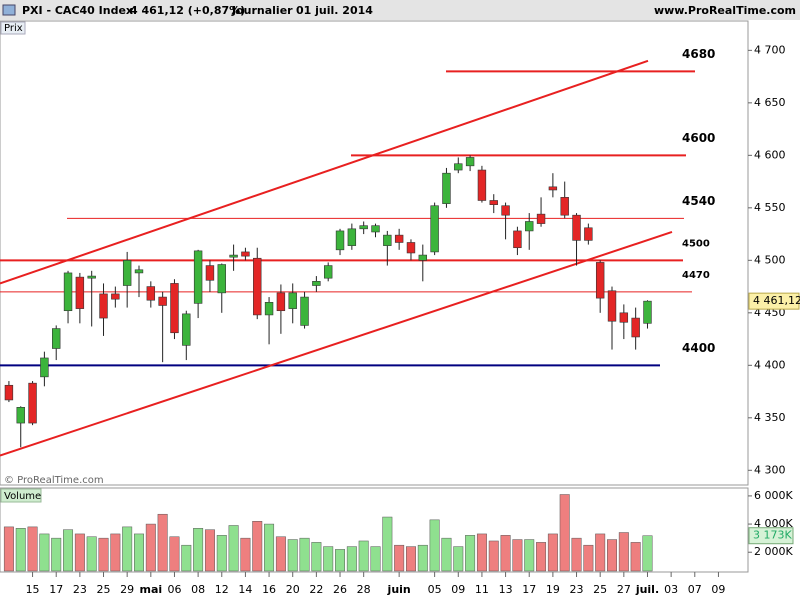  I want to click on x-tick-label: 09, so click(718, 589).